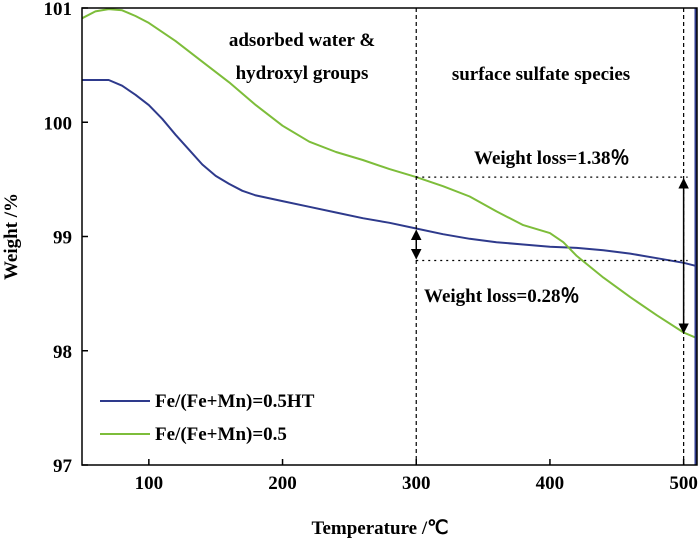 This screenshot has height=546, width=700. I want to click on weight-loss-annotation-2: Weight loss=0.28％, so click(501, 296).